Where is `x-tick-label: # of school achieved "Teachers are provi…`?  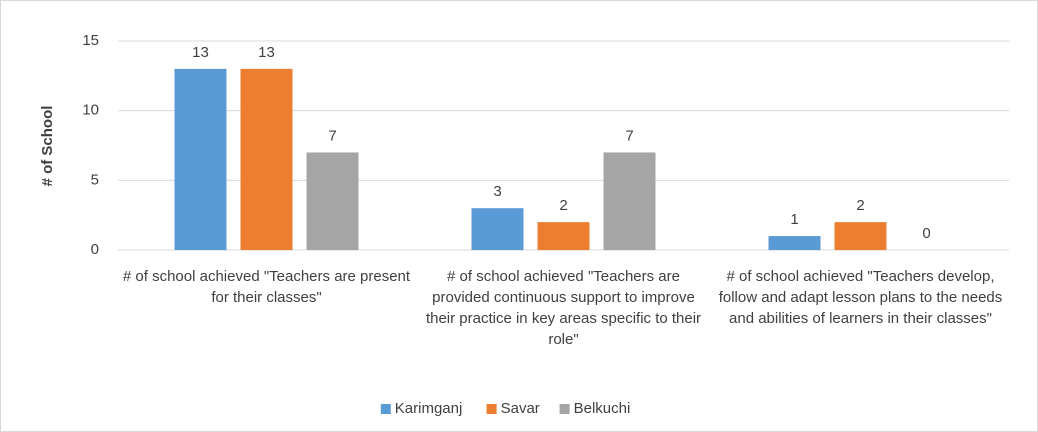
x-tick-label: # of school achieved "Teachers are provi… is located at coordinates (563, 308).